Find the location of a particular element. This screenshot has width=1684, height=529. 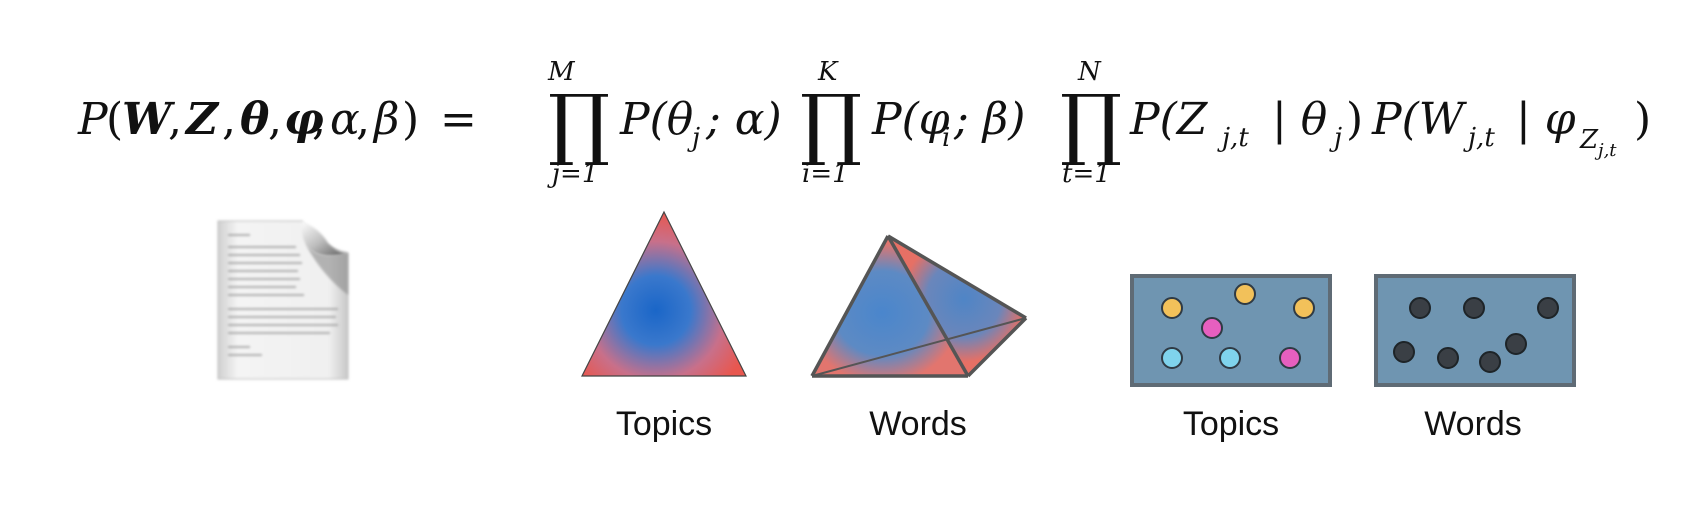

term-z-sub: j,t is located at coordinates (1233, 138).